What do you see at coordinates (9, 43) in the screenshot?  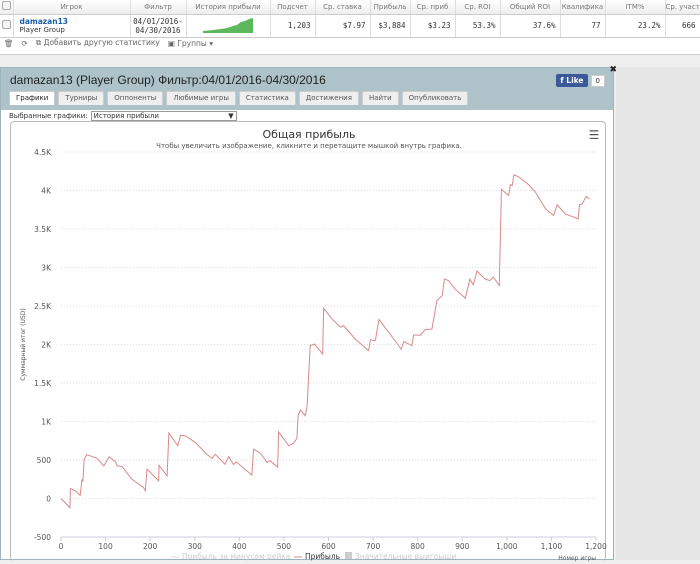 I see `trash-icon: 🗑` at bounding box center [9, 43].